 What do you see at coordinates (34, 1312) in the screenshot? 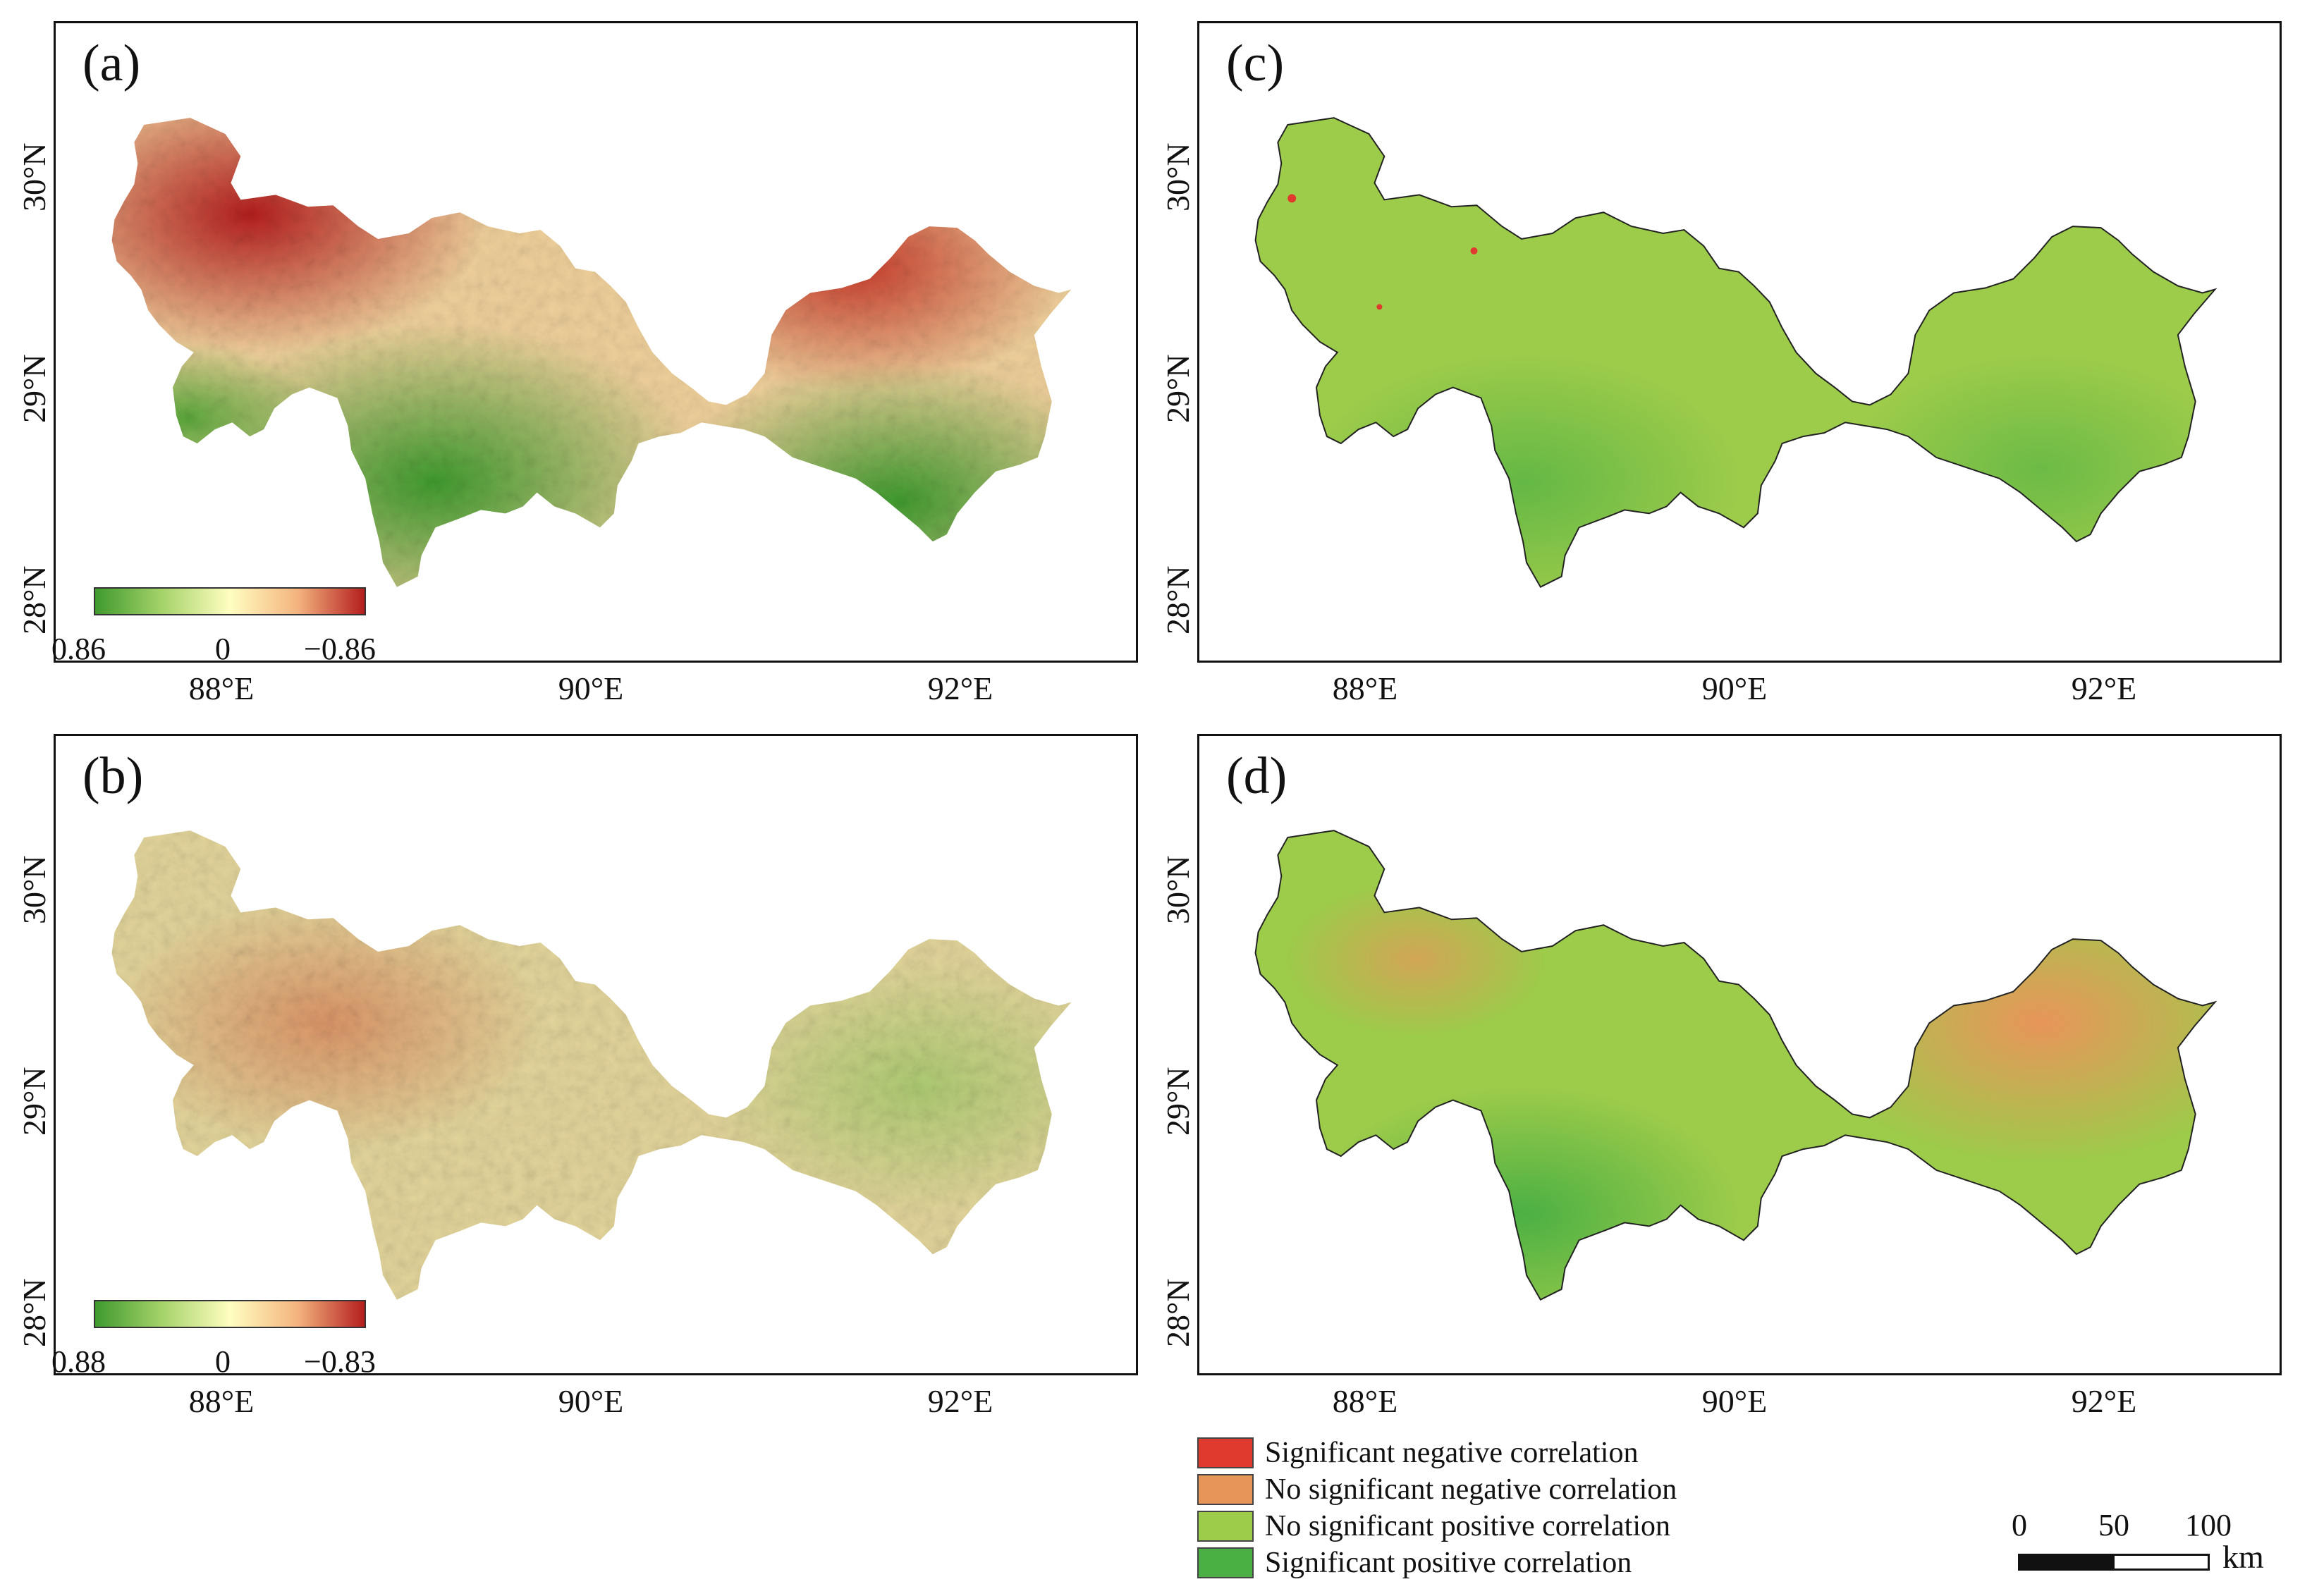
I see `lat-label-28-b: 28°N` at bounding box center [34, 1312].